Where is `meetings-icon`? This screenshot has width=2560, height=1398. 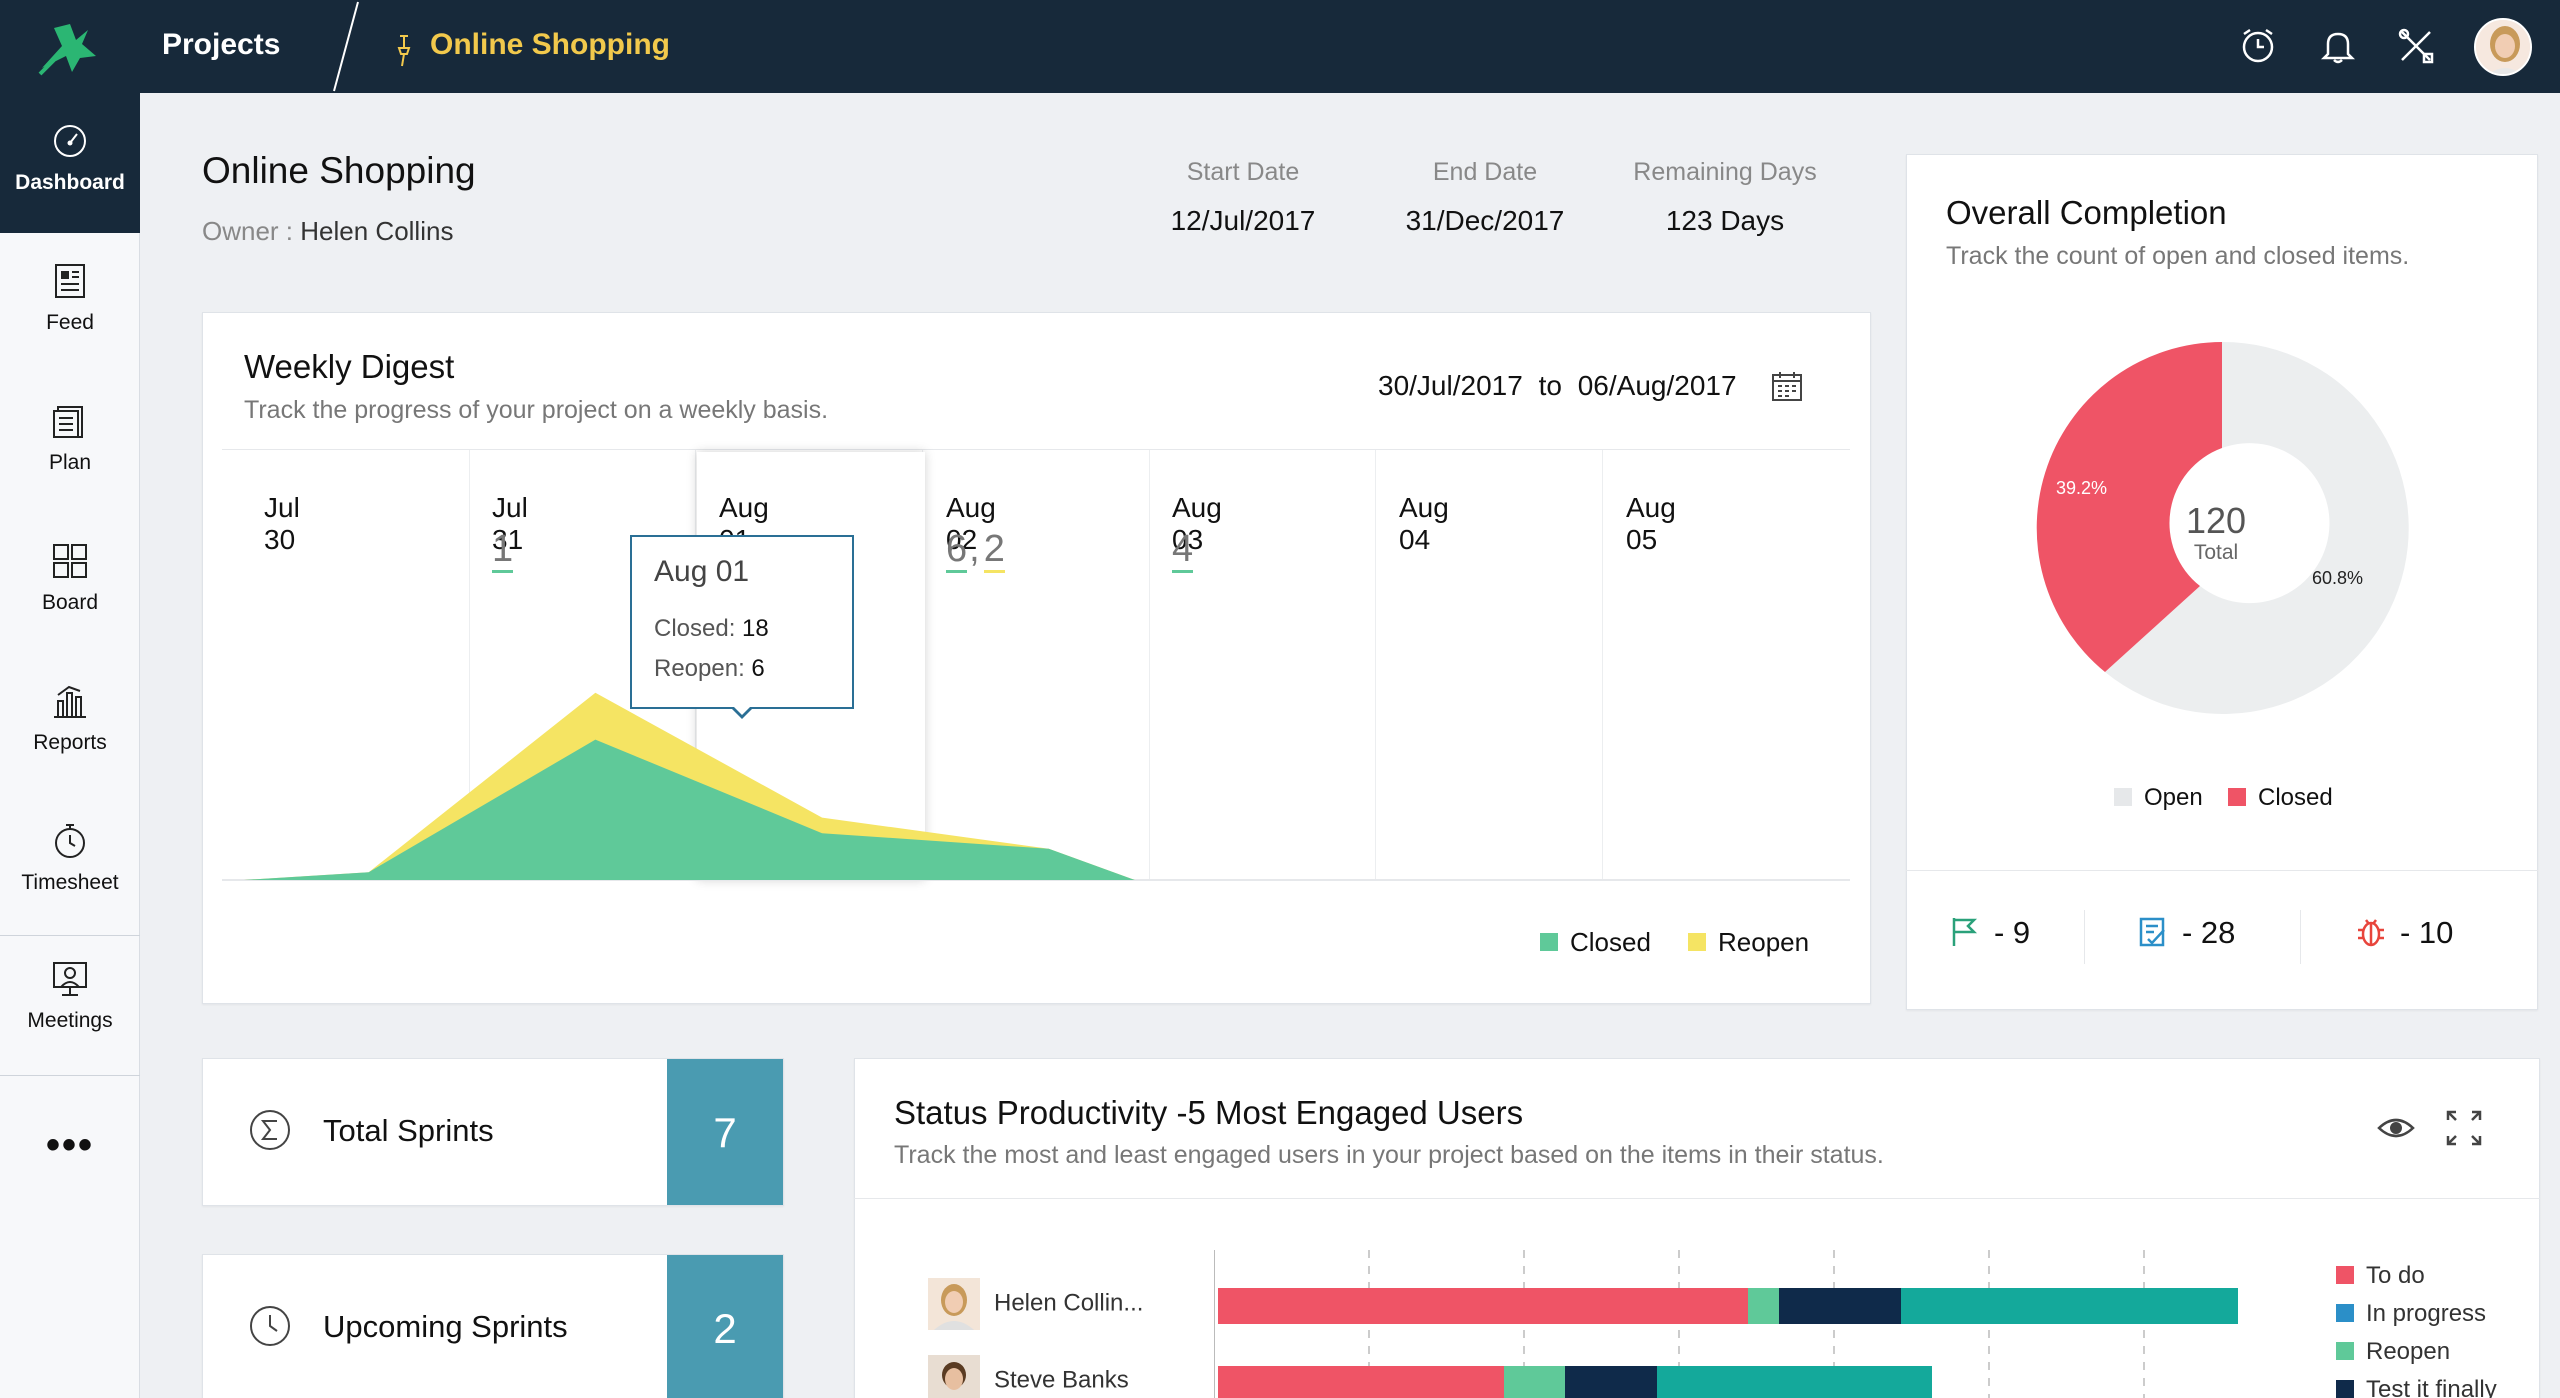
meetings-icon is located at coordinates (70, 979).